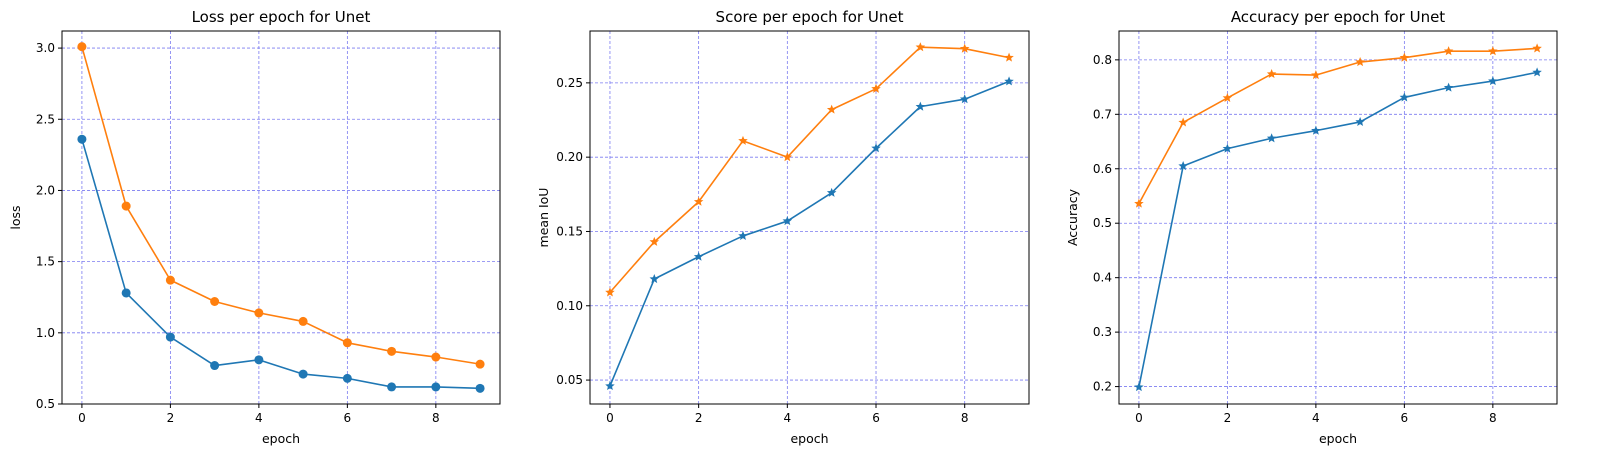 This screenshot has width=1621, height=470. What do you see at coordinates (1102, 60) in the screenshot?
I see `y-tick-label: 0.8` at bounding box center [1102, 60].